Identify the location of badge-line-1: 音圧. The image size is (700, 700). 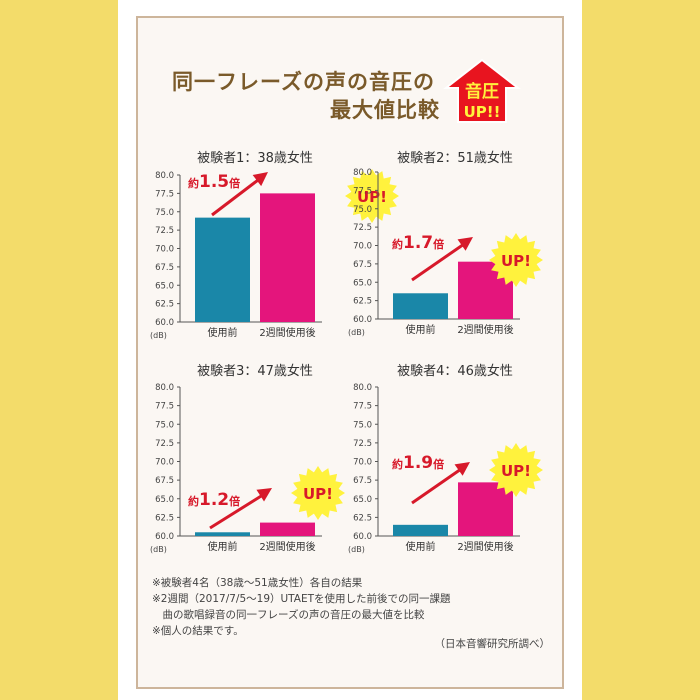
(482, 91).